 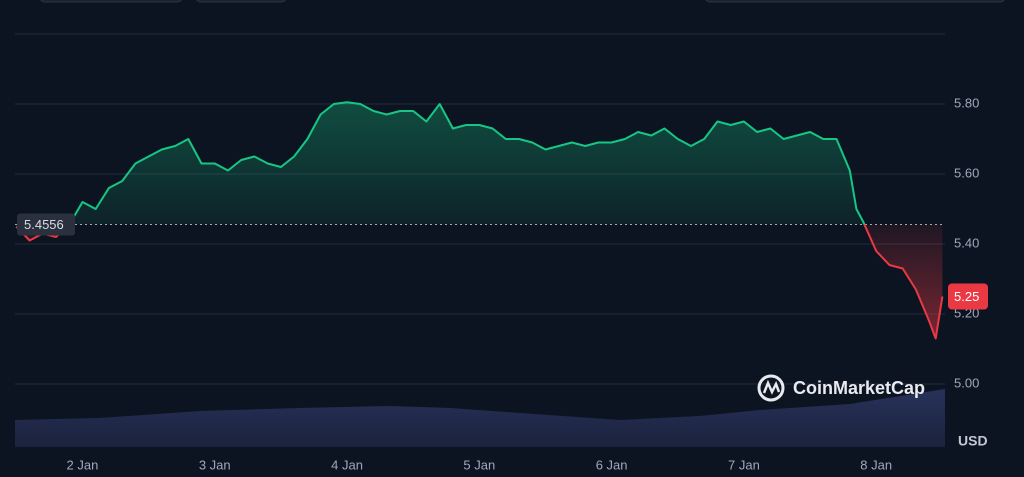 What do you see at coordinates (966, 382) in the screenshot?
I see `y-tick-label: 5.00` at bounding box center [966, 382].